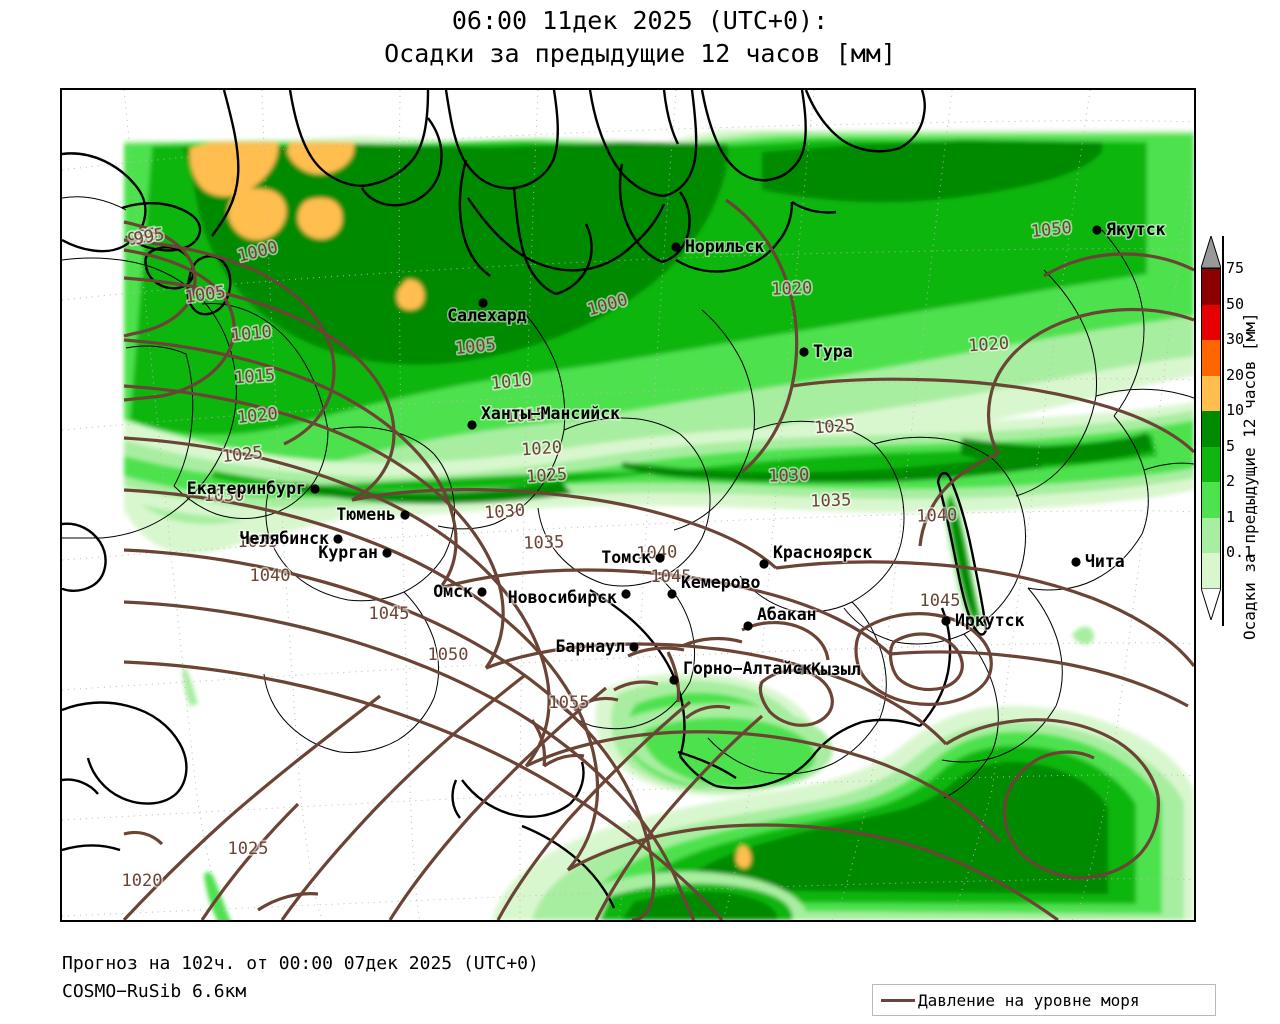 This screenshot has width=1280, height=1024. What do you see at coordinates (787, 614) in the screenshot?
I see `city-label: Абакан` at bounding box center [787, 614].